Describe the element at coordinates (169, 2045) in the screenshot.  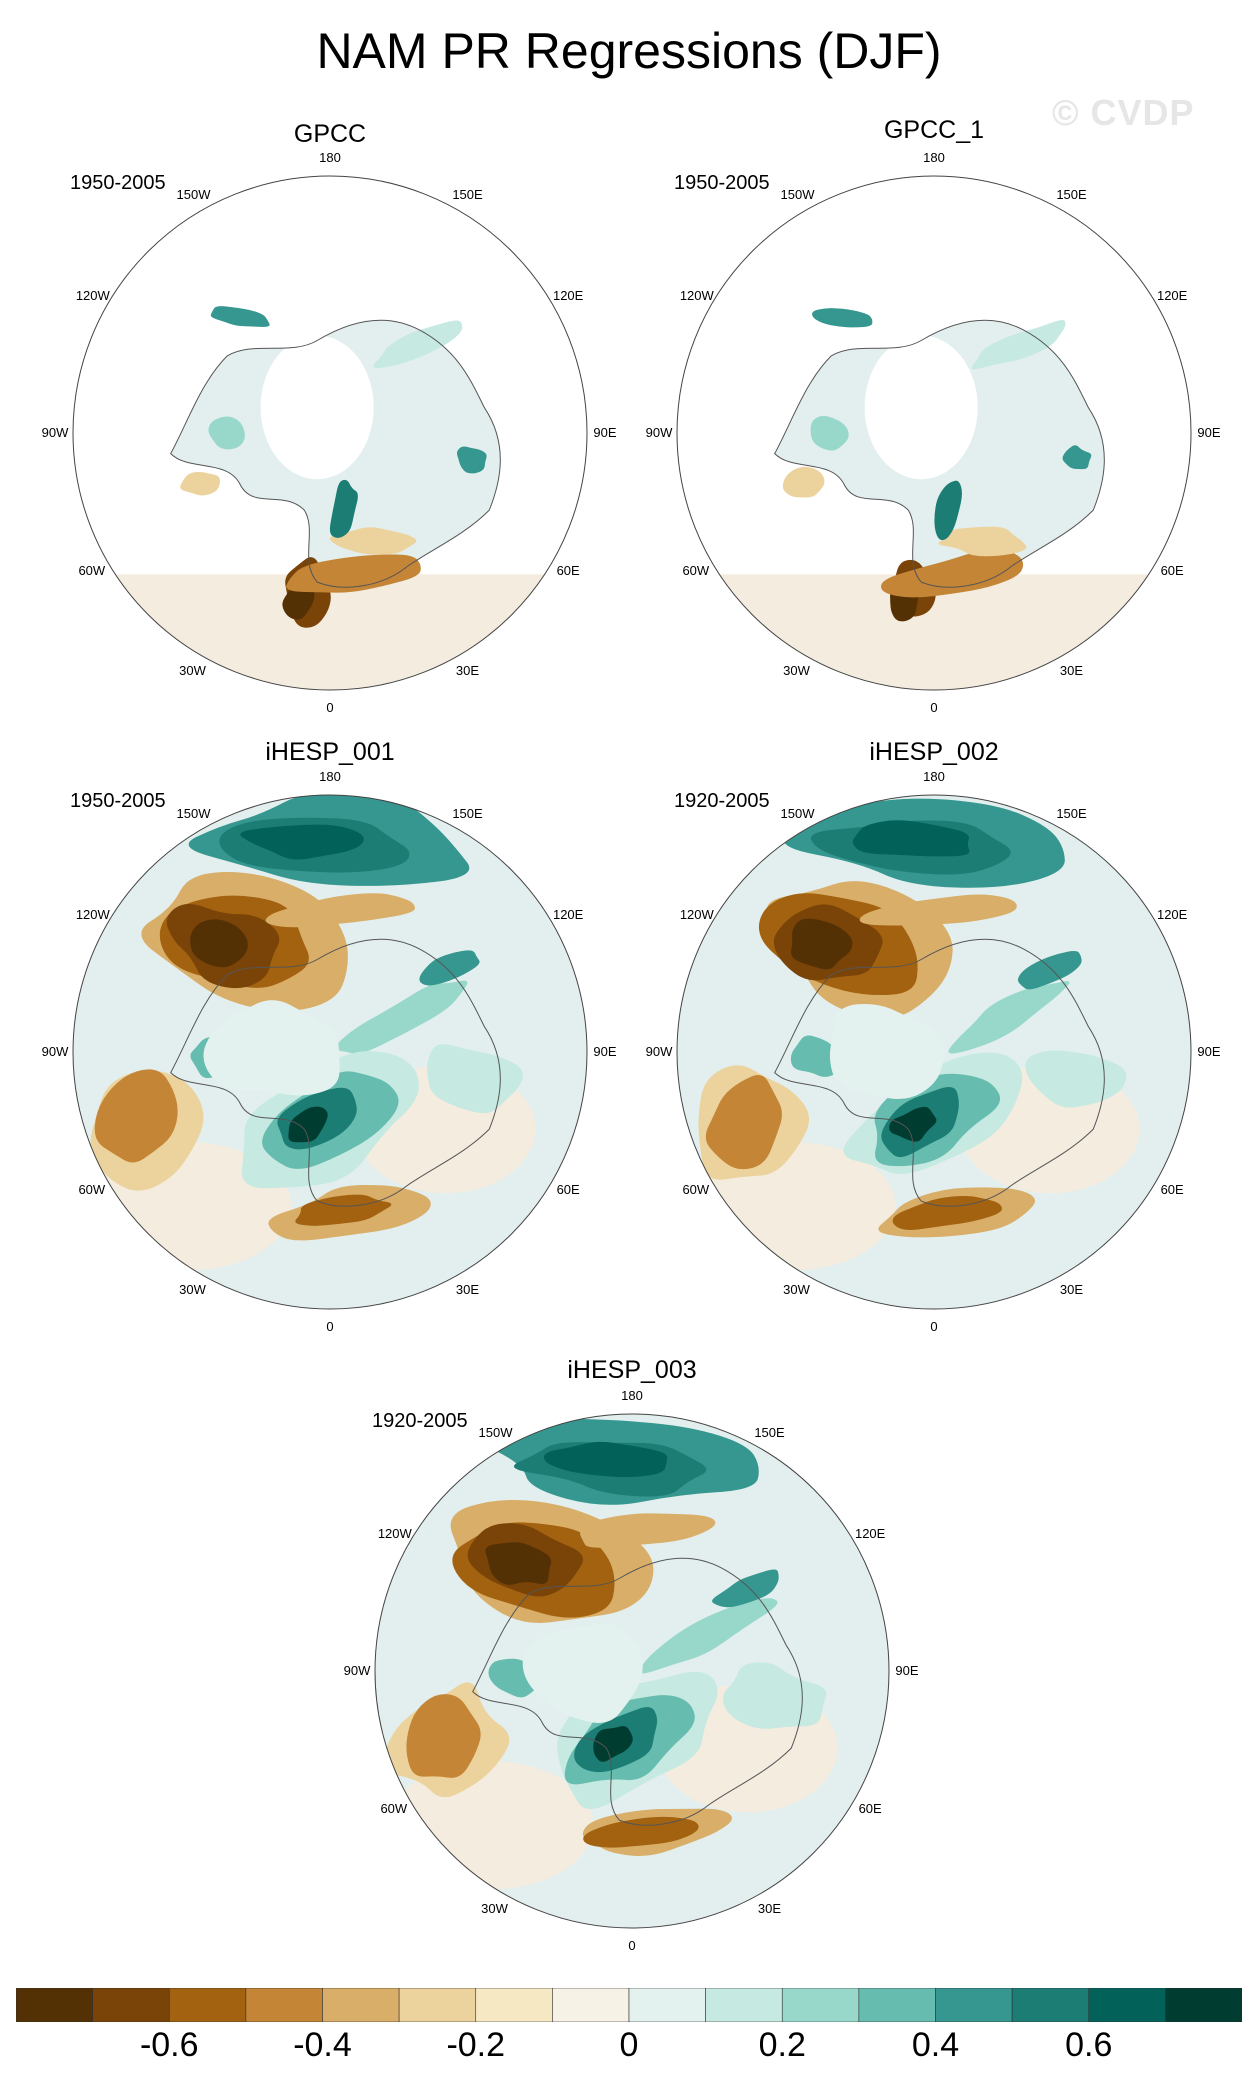
I see `colorbar-tick-label: -0.6` at that location.